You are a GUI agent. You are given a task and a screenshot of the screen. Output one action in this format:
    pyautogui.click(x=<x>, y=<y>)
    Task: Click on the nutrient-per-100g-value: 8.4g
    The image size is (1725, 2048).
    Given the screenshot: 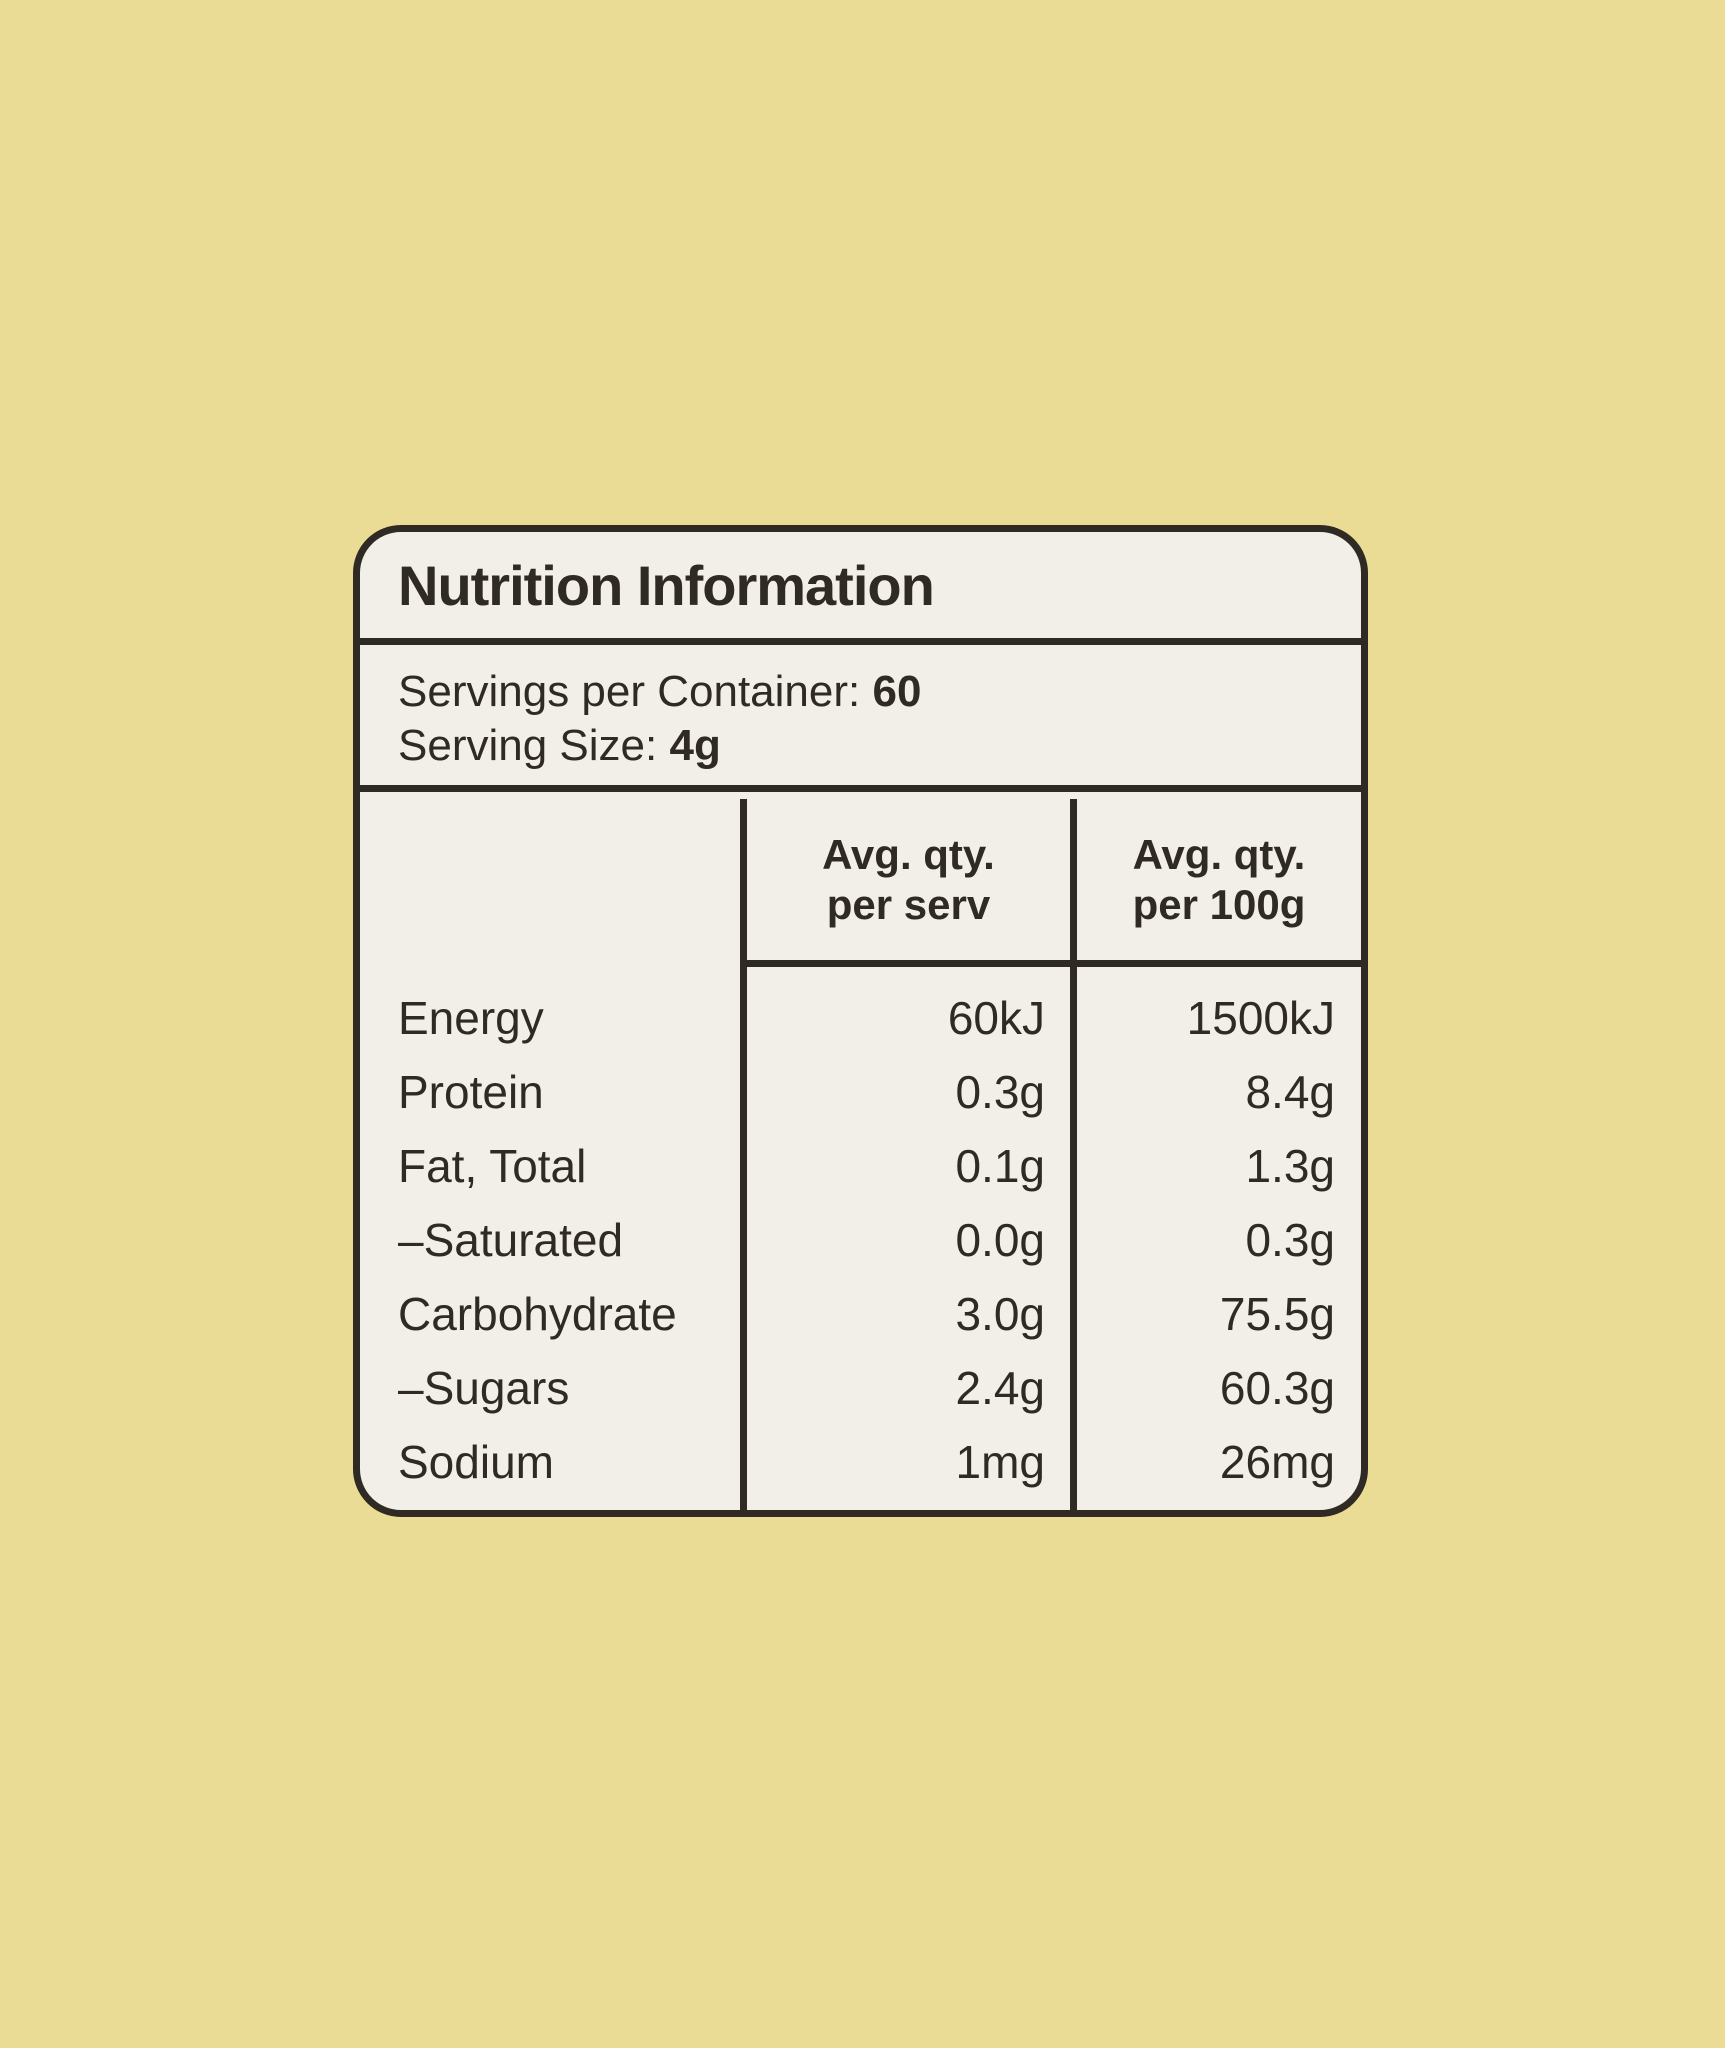 What is the action you would take?
    pyautogui.click(x=1290, y=1092)
    